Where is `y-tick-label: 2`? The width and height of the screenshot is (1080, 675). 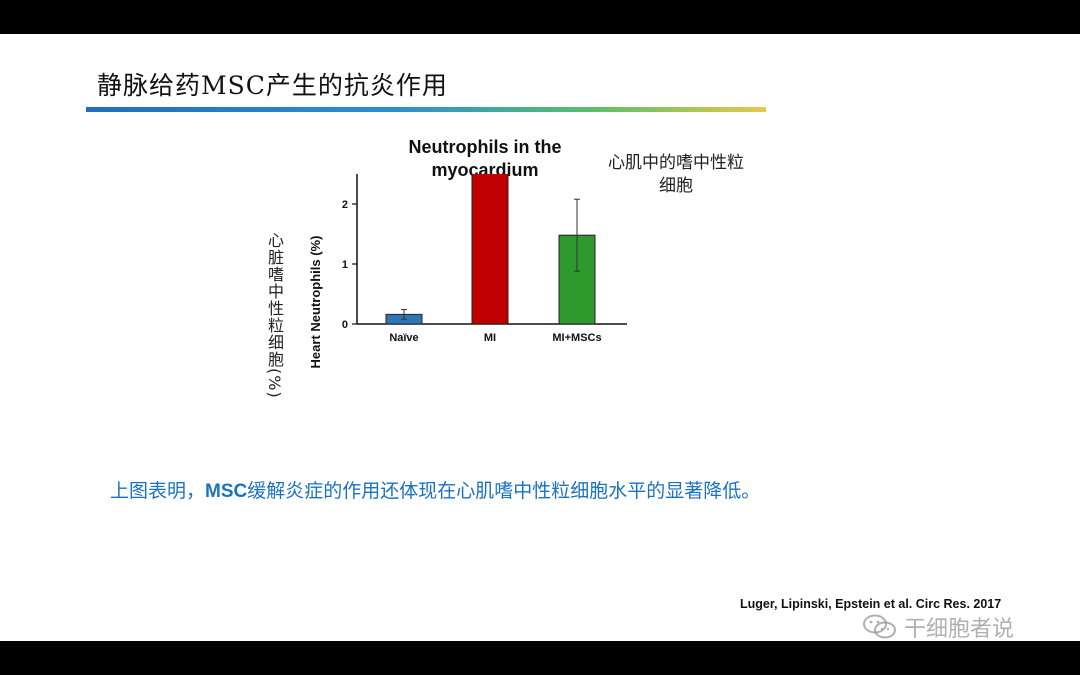
y-tick-label: 2 is located at coordinates (345, 205).